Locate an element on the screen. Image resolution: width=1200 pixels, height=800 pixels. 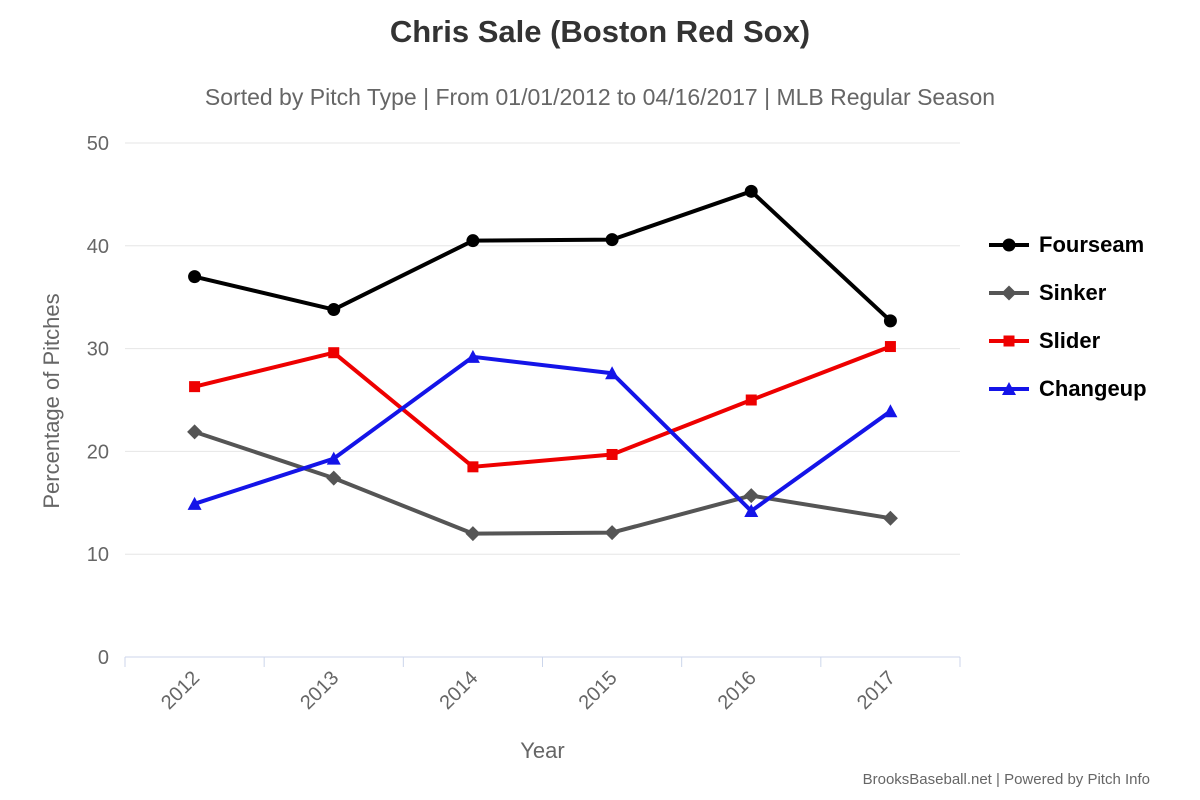
data-point-slider-2014 is located at coordinates (473, 467).